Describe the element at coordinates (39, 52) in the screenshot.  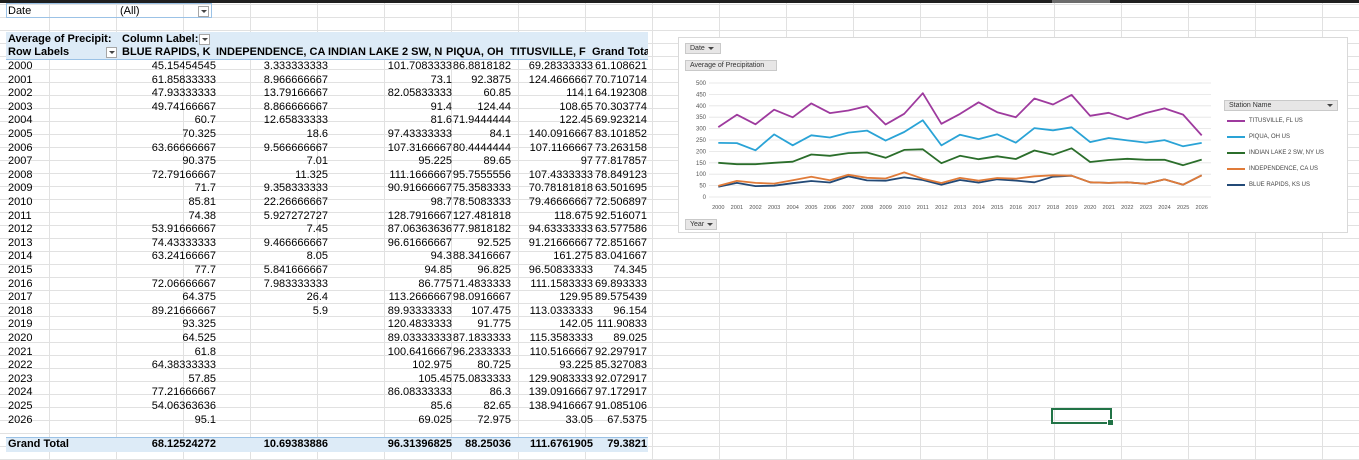
I see `row-labels-header: Row Labels` at that location.